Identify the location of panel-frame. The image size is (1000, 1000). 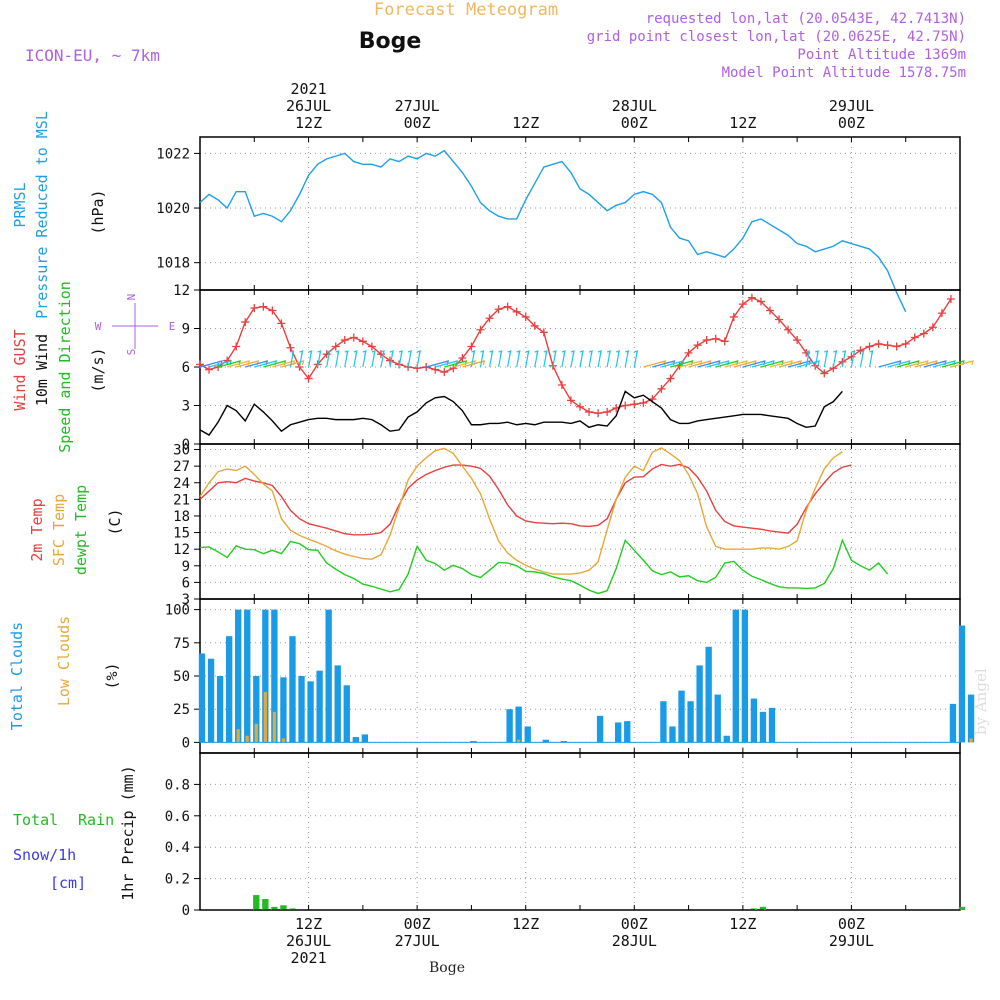
(580, 521).